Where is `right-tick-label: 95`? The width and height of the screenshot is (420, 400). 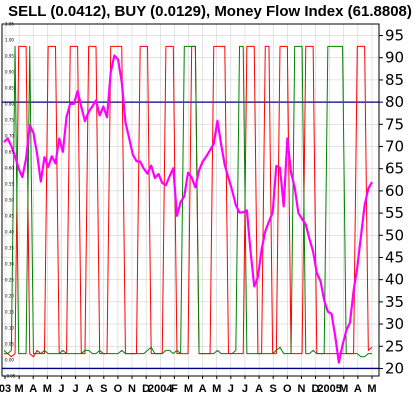
right-tick-label: 95 is located at coordinates (394, 36).